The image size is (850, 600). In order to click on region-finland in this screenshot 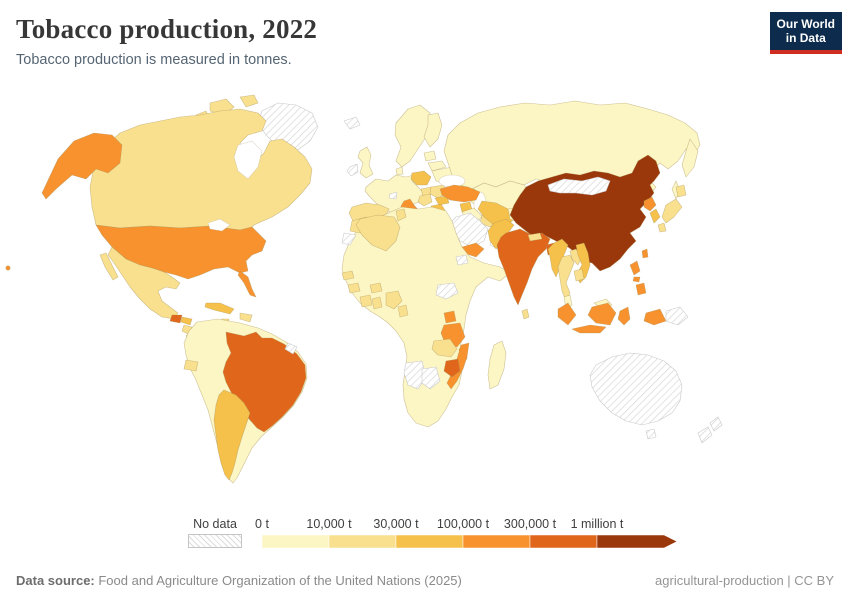, I will do `click(433, 130)`.